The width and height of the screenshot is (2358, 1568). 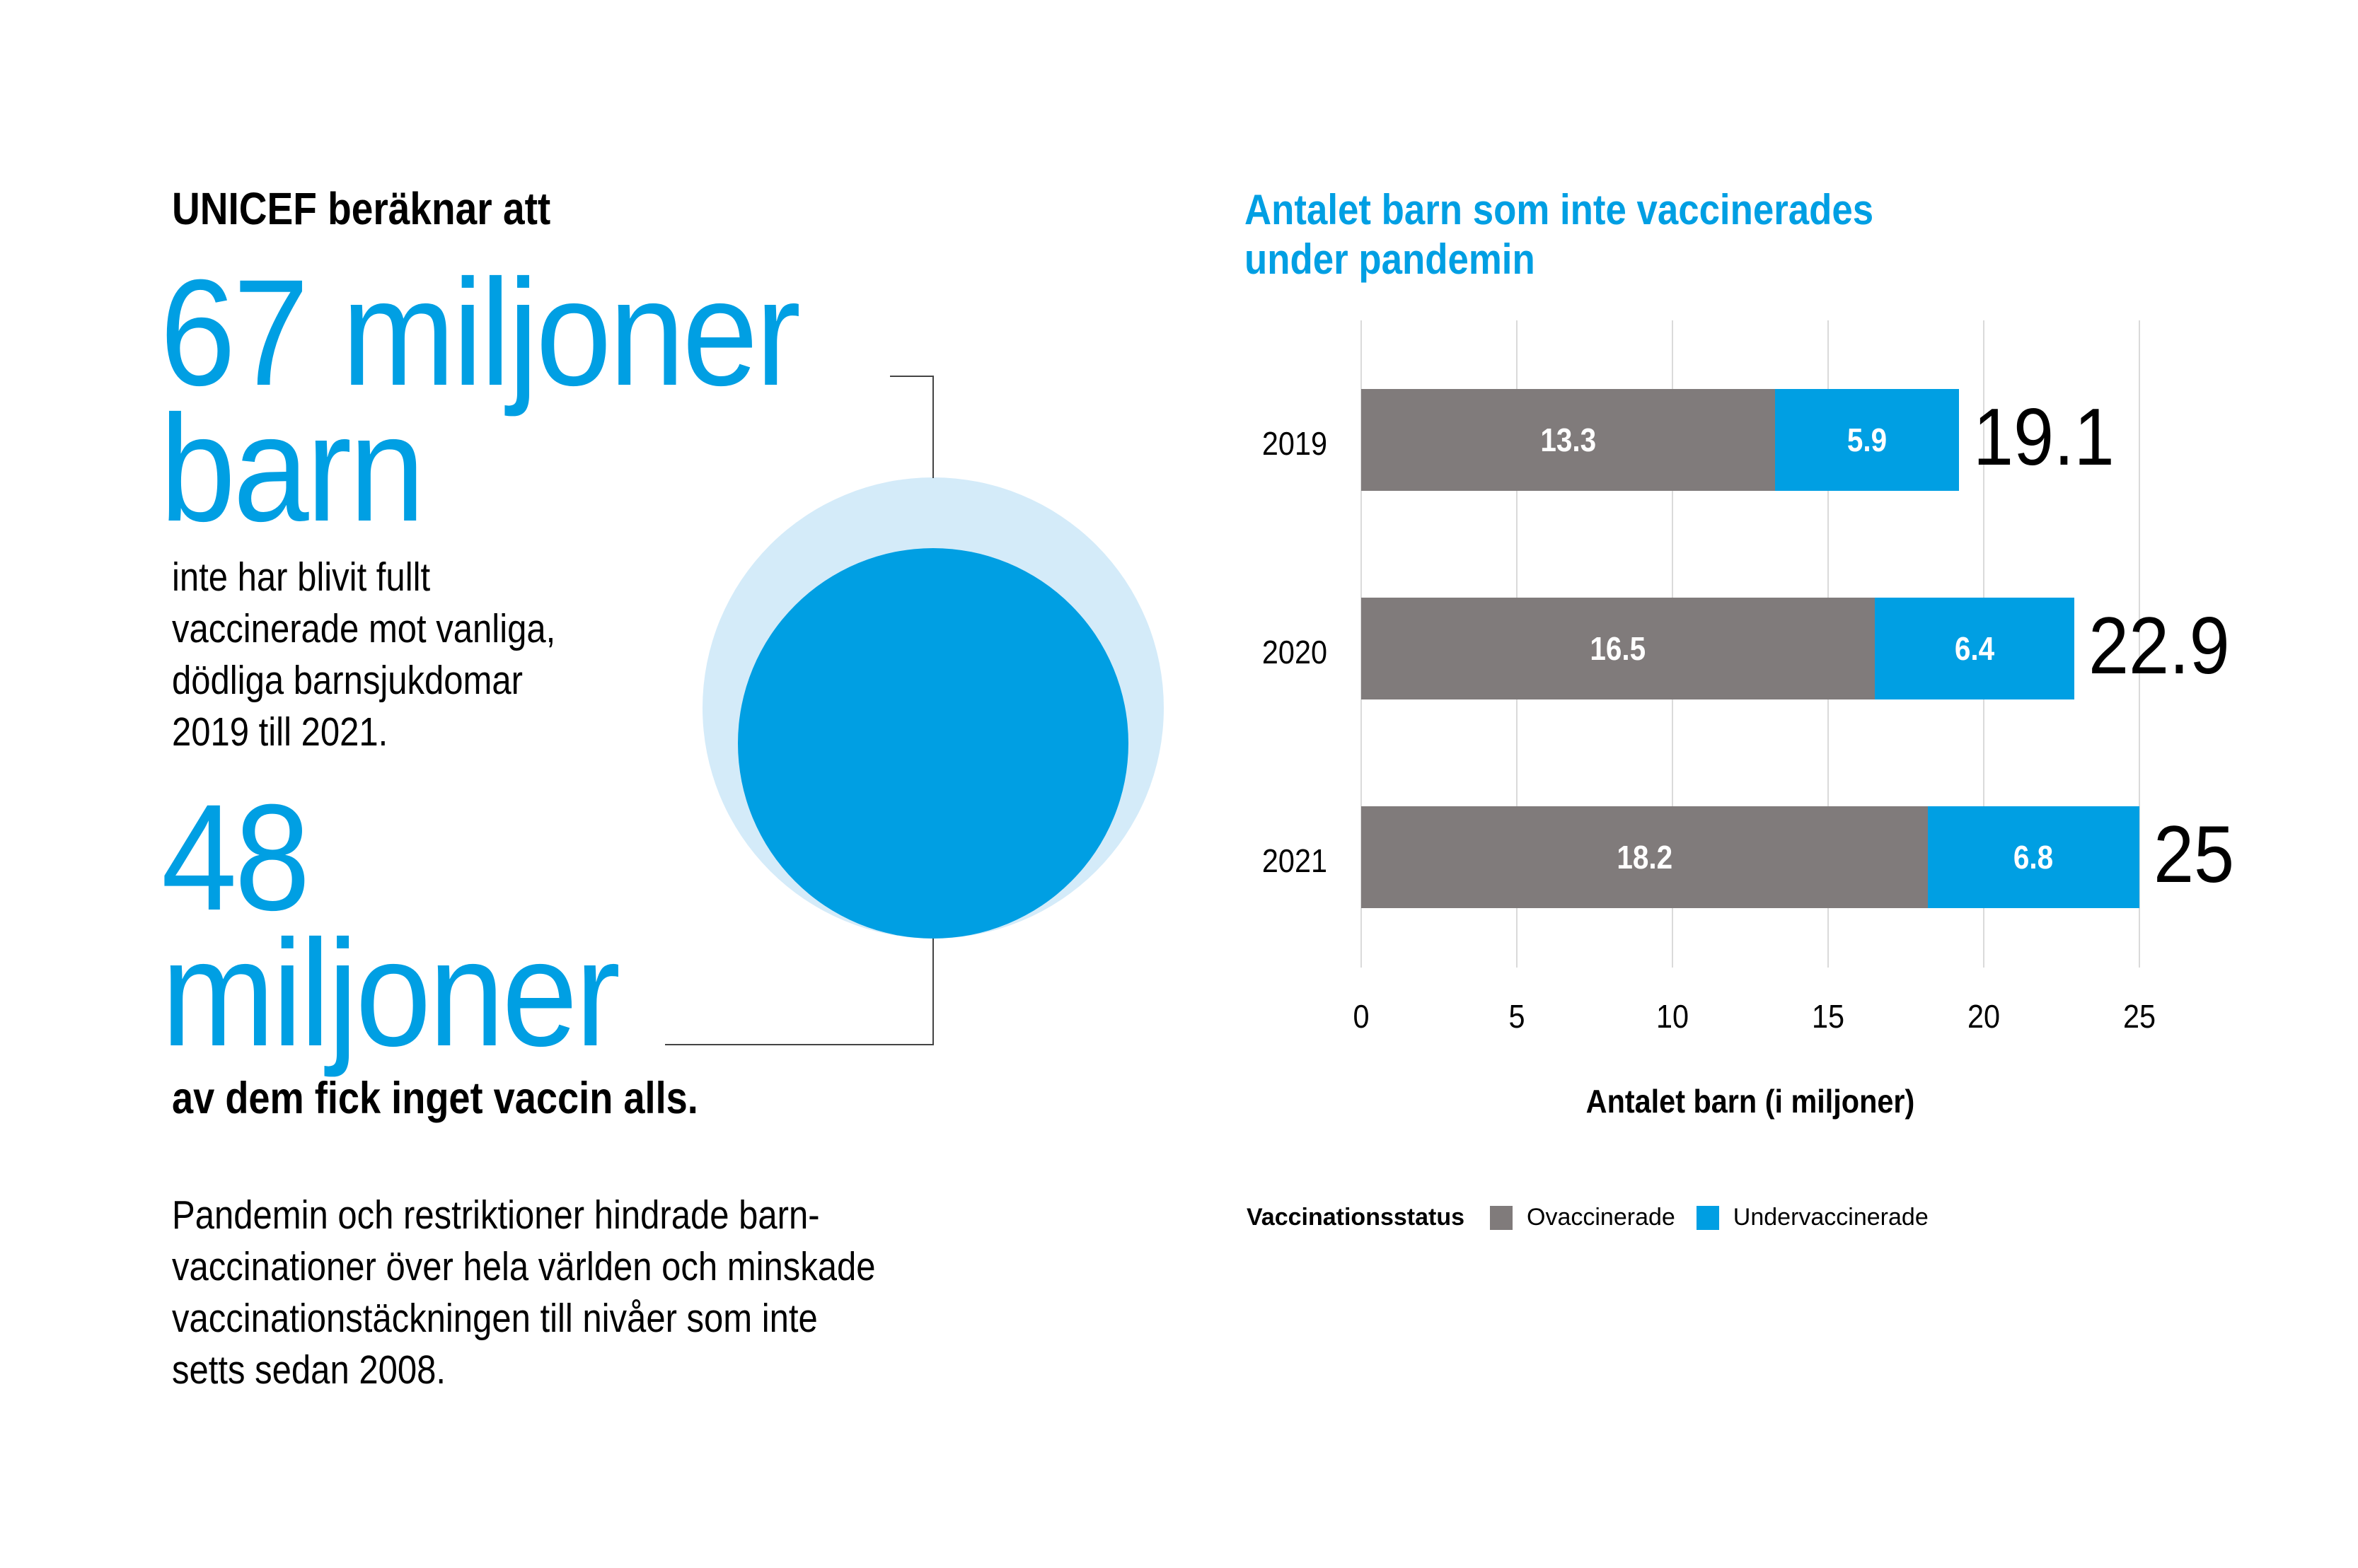 I want to click on bar-segment-undervaccinated: 5.9, so click(x=1867, y=440).